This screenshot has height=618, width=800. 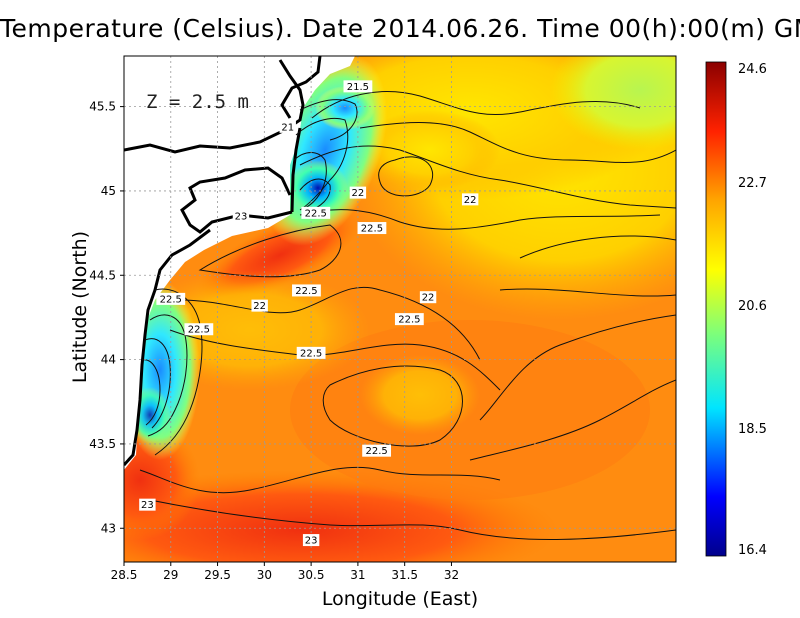 I want to click on contour-label: 21.5, so click(x=358, y=86).